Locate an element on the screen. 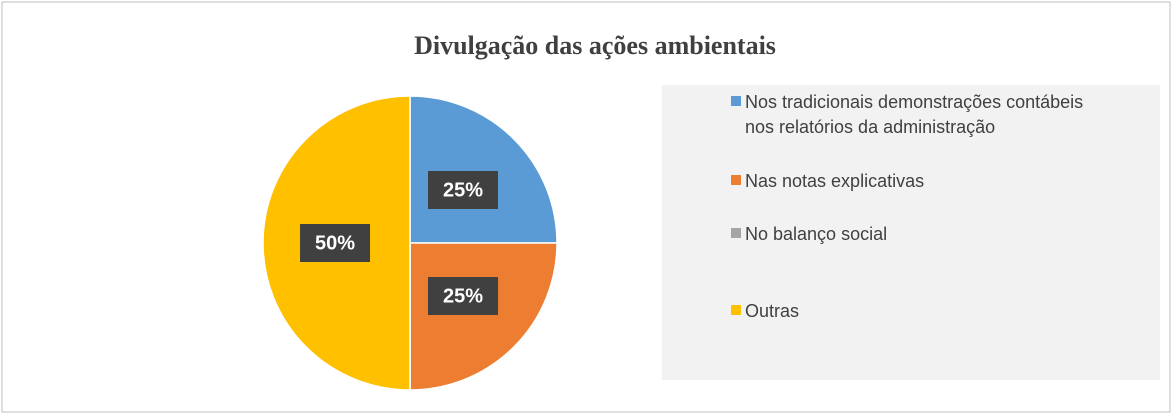 The height and width of the screenshot is (414, 1172). legend-entry: Outras is located at coordinates (908, 311).